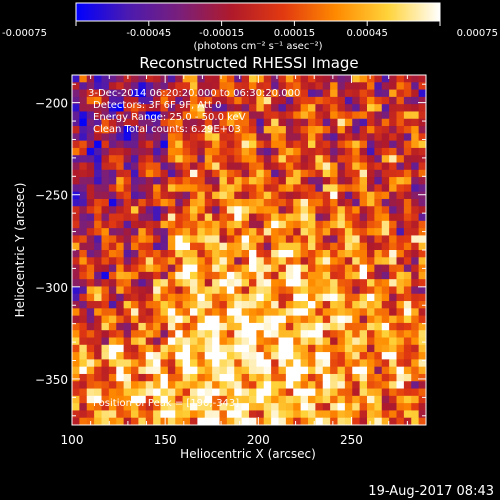 This screenshot has height=500, width=500. What do you see at coordinates (148, 33) in the screenshot?
I see `colorbar-tick-label: -0.00045` at bounding box center [148, 33].